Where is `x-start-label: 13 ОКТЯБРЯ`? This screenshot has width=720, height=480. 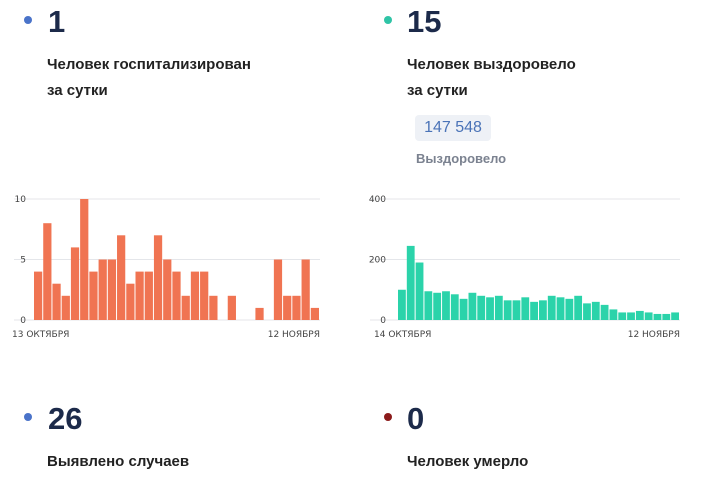 x-start-label: 13 ОКТЯБРЯ is located at coordinates (40, 335).